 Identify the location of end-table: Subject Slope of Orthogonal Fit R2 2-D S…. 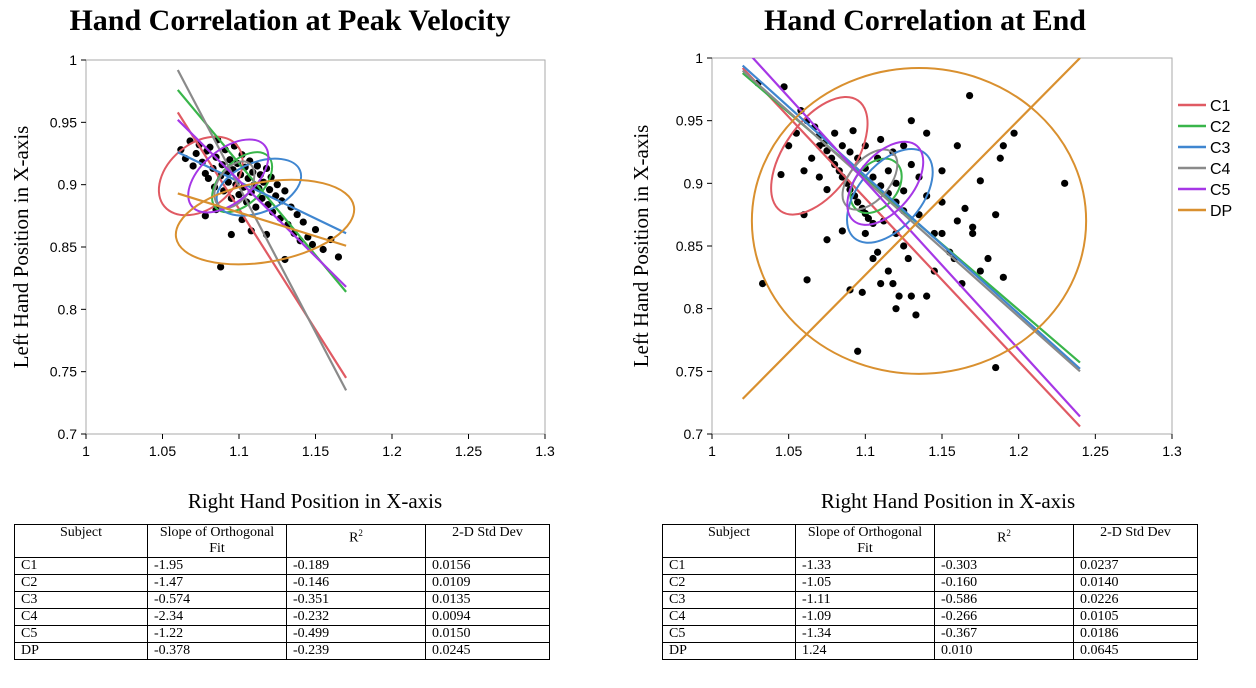
(930, 592).